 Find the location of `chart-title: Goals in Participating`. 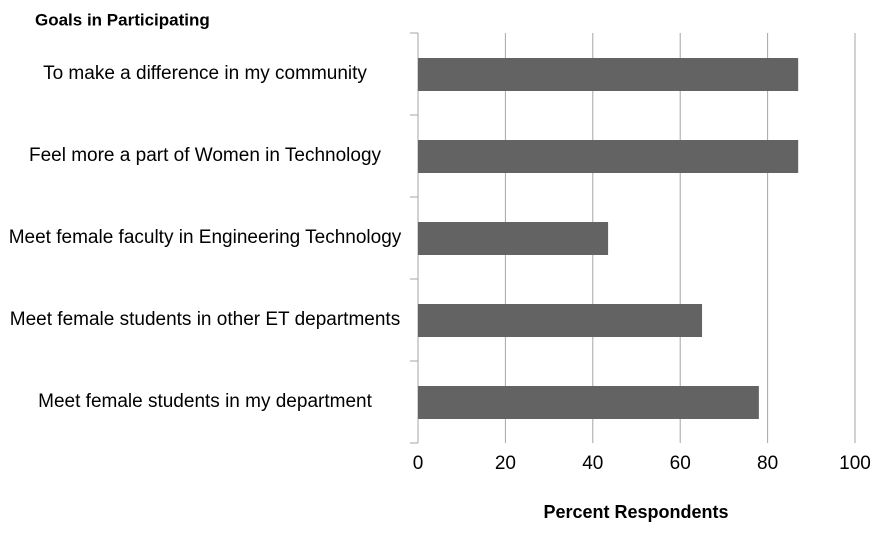

chart-title: Goals in Participating is located at coordinates (122, 19).